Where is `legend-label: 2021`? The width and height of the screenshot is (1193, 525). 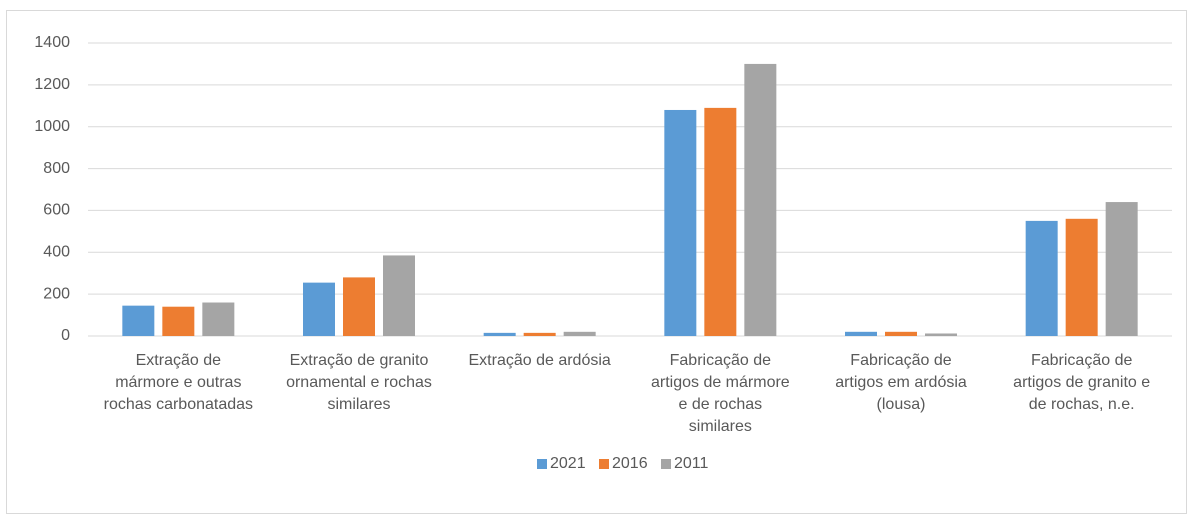 legend-label: 2021 is located at coordinates (568, 463).